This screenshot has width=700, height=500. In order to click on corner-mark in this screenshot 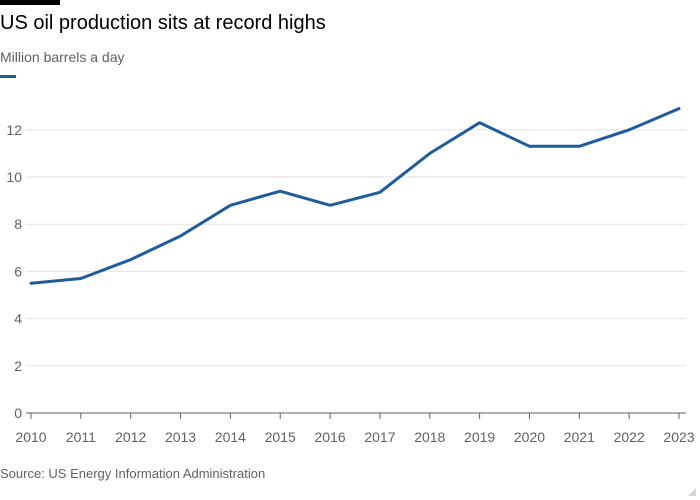, I will do `click(692, 492)`.